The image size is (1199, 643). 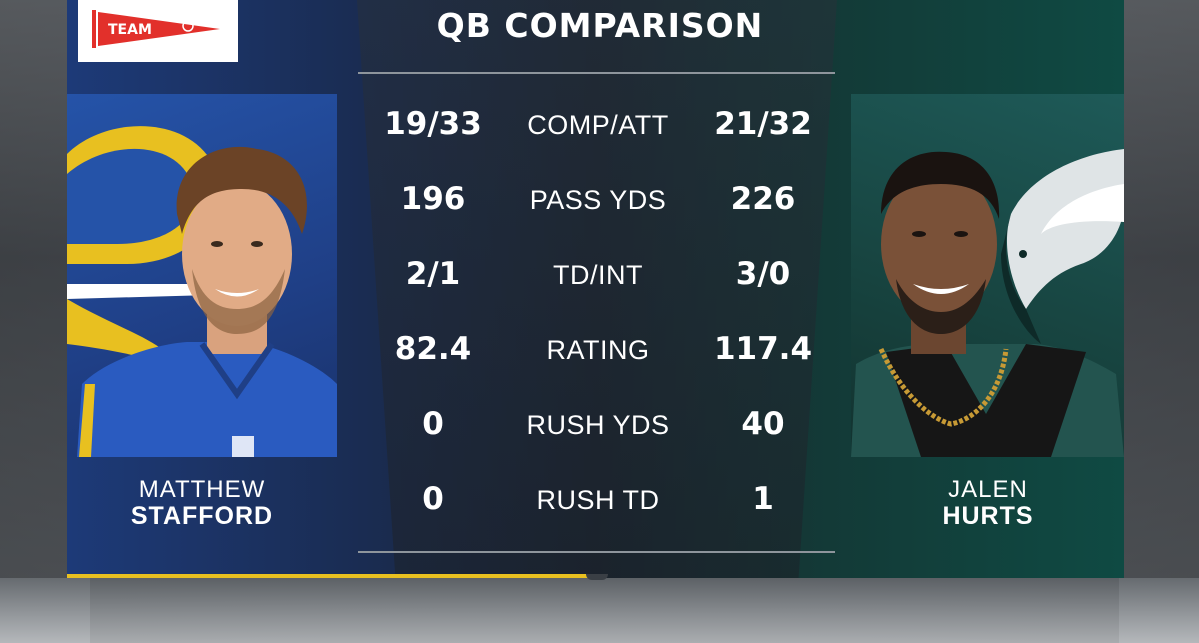 I want to click on divider-bottom, so click(x=596, y=552).